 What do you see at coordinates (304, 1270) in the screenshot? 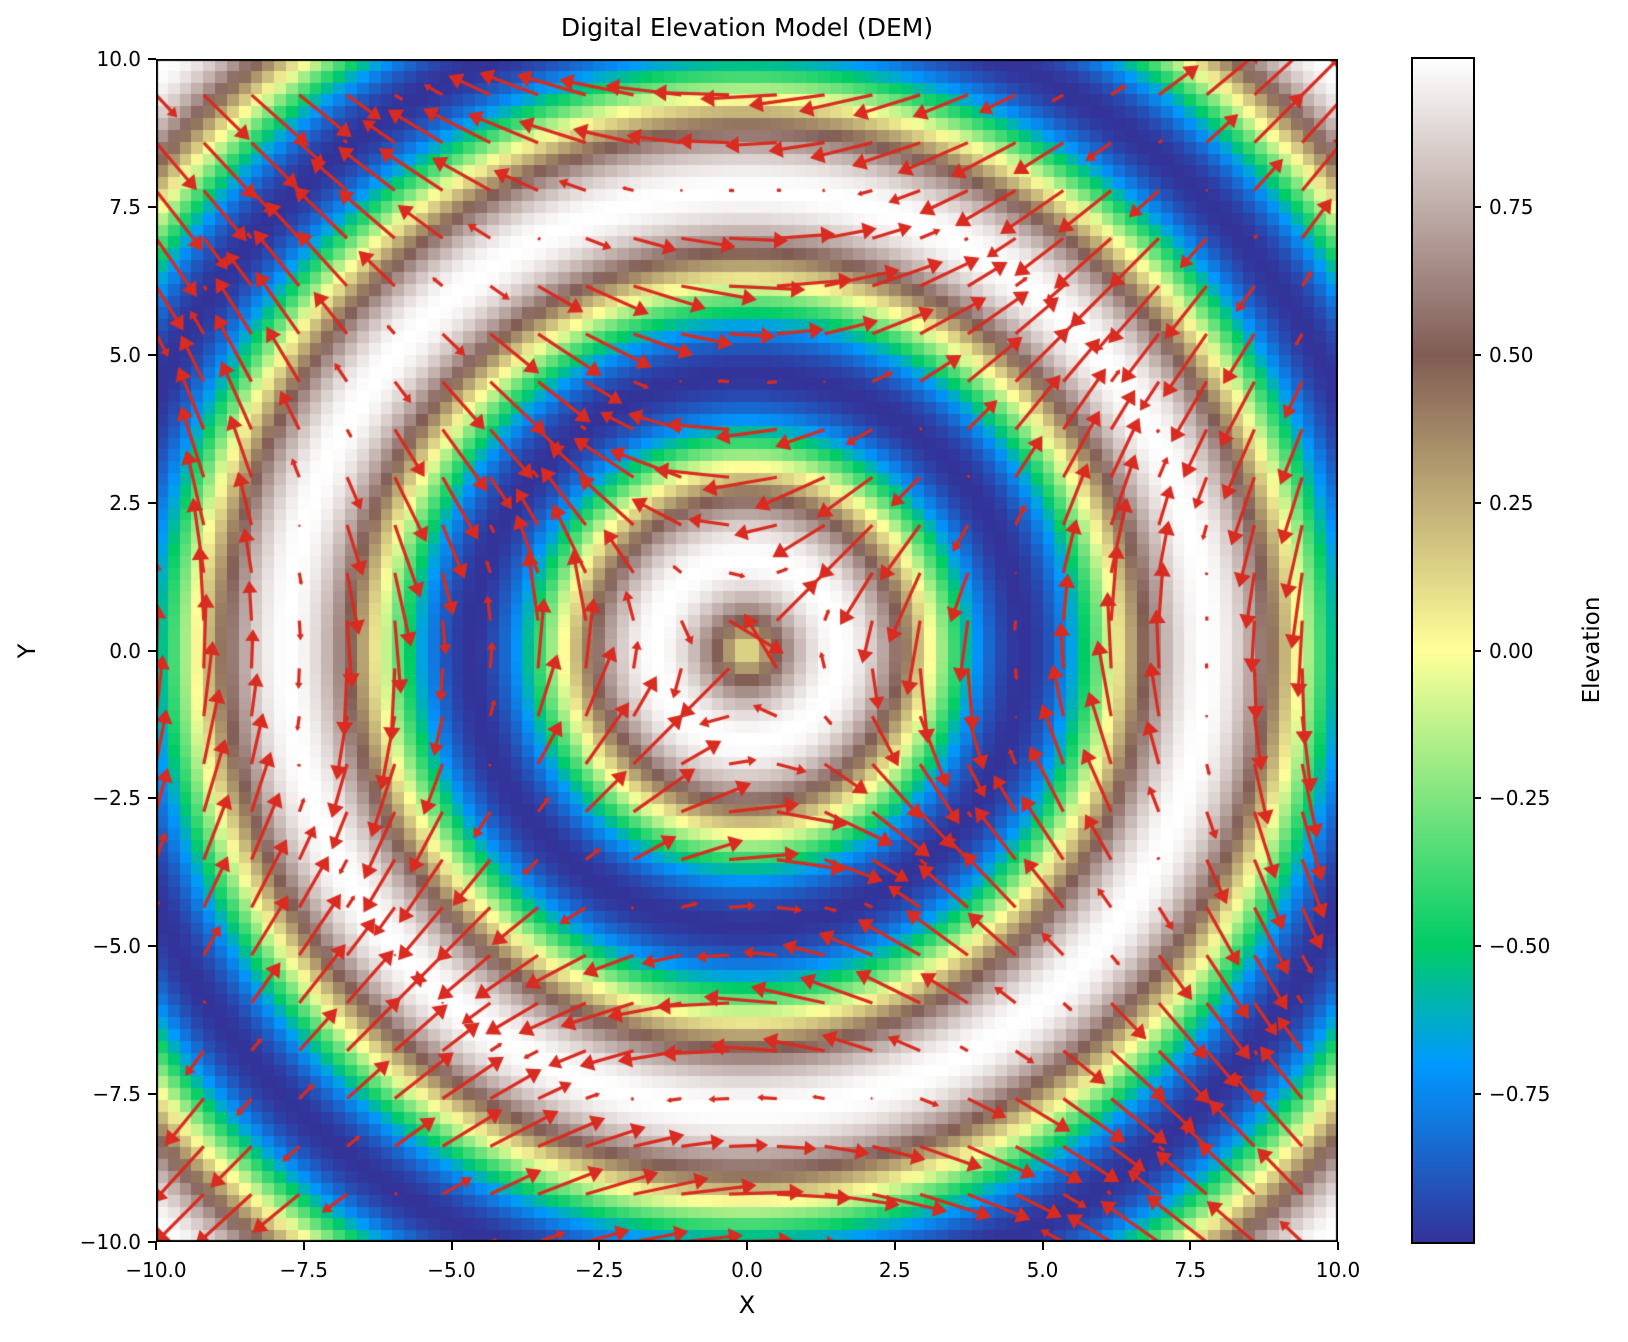
I see `x-tick-label: −7.5` at bounding box center [304, 1270].